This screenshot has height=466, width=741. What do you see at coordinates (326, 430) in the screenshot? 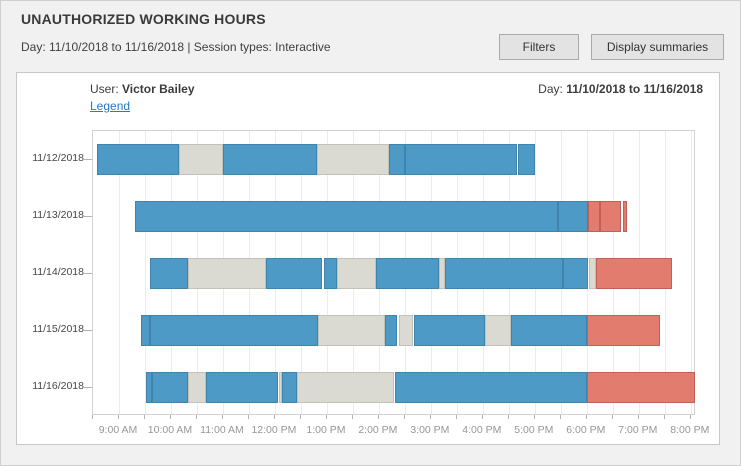
I see `time-axis-label: 1:00 PM` at bounding box center [326, 430].